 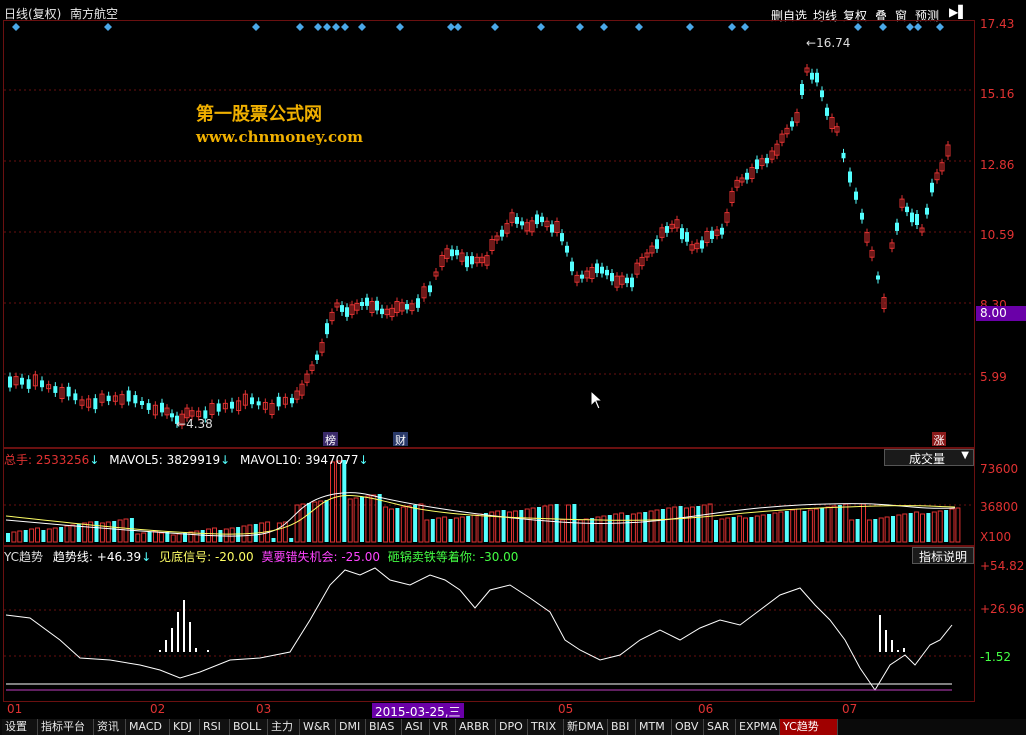 I want to click on finance-marker: 财, so click(x=400, y=439).